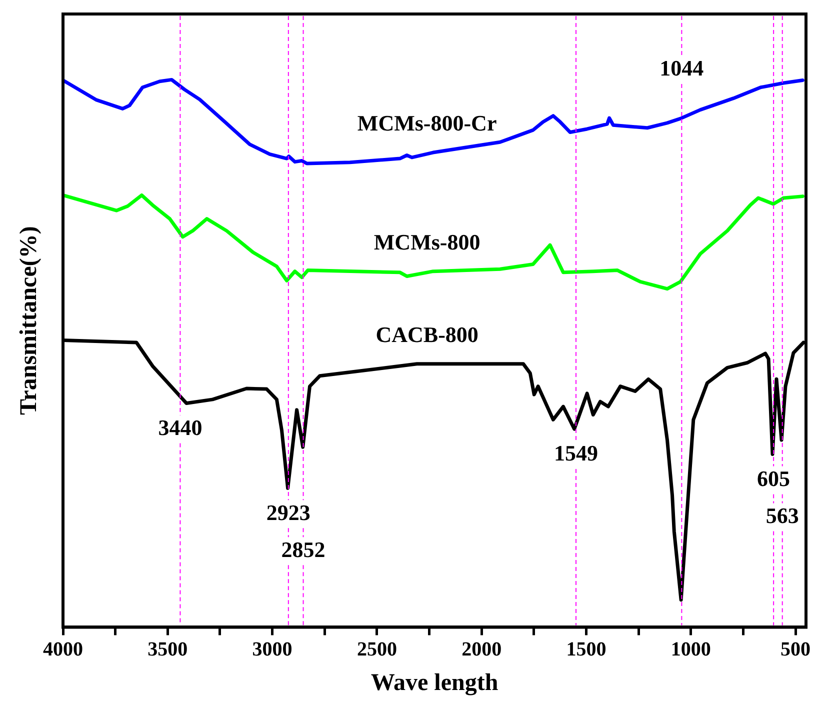 Image resolution: width=815 pixels, height=706 pixels. What do you see at coordinates (782, 515) in the screenshot?
I see `ref-line-label: 563` at bounding box center [782, 515].